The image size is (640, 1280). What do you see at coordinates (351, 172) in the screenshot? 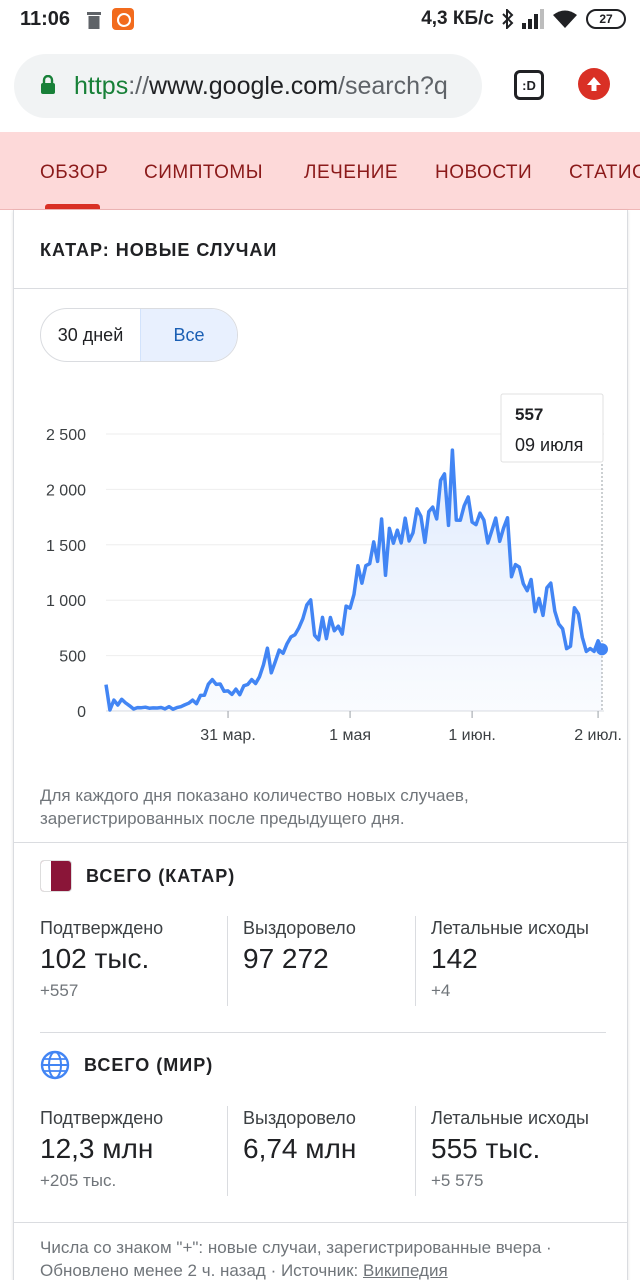
I see `tab-treatment: ЛЕЧЕНИЕ` at bounding box center [351, 172].